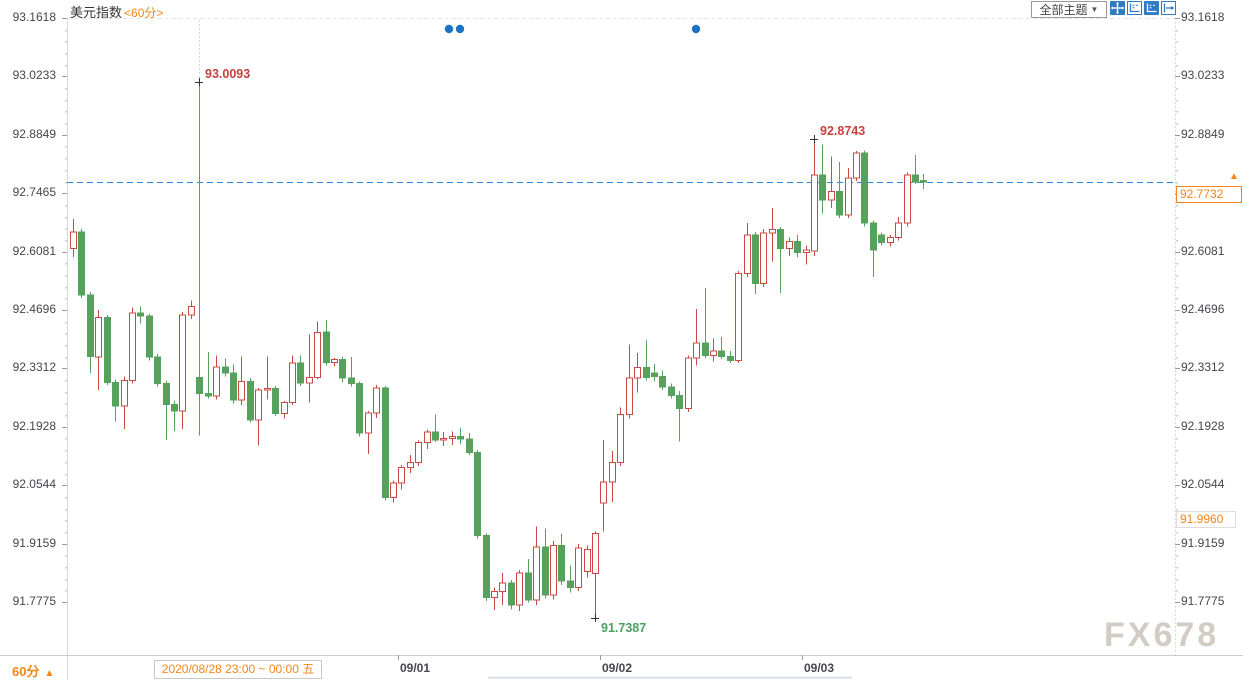 The width and height of the screenshot is (1243, 680). I want to click on event-dot, so click(449, 29).